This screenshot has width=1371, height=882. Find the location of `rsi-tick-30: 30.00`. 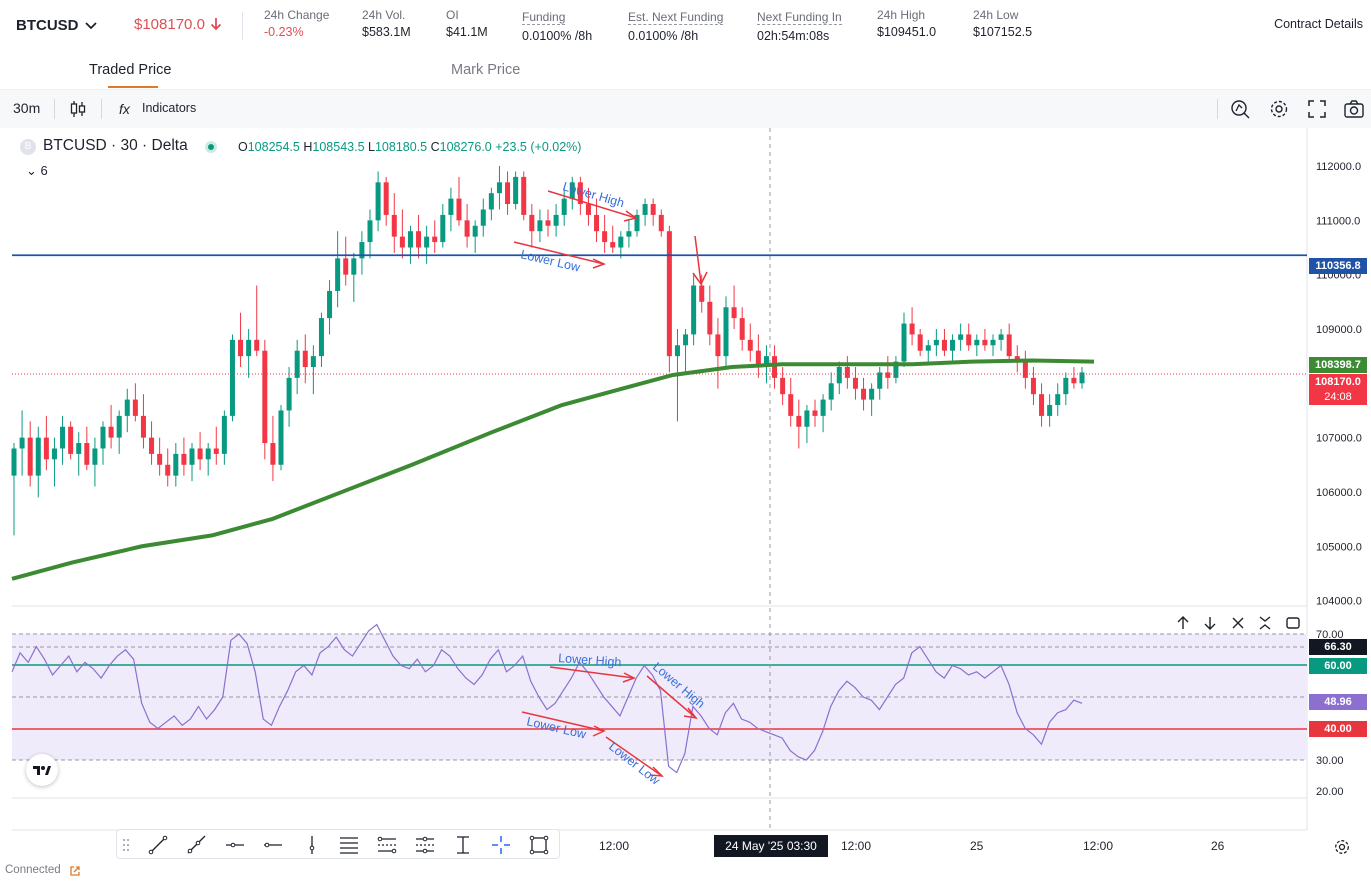

rsi-tick-30: 30.00 is located at coordinates (1330, 761).